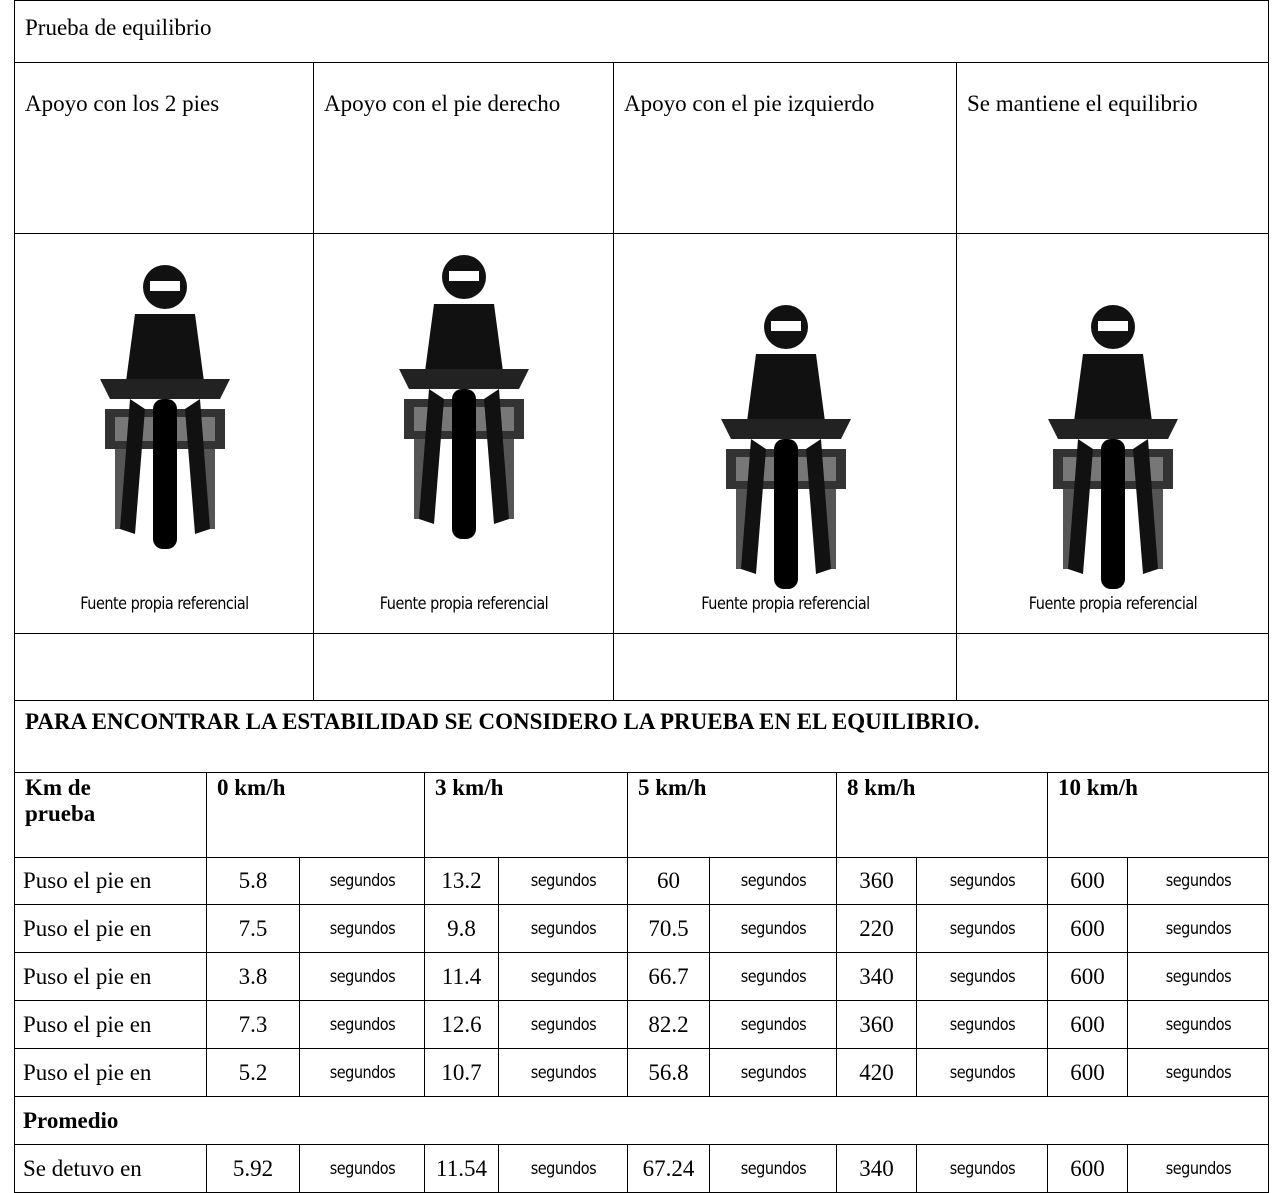 This screenshot has height=1193, width=1279. Describe the element at coordinates (876, 1024) in the screenshot. I see `value-cell: 360` at that location.